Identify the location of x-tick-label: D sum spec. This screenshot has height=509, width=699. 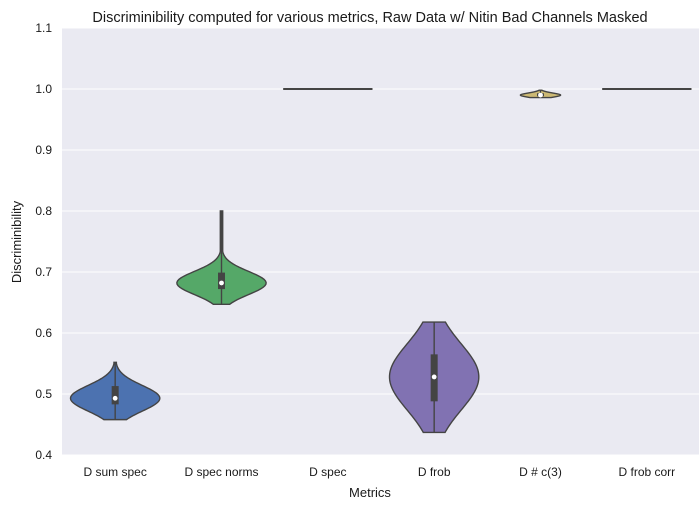
(114, 472).